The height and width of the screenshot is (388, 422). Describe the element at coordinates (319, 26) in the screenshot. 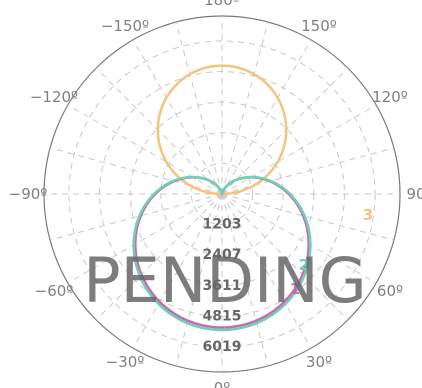

I see `angular-tick-label: 150º` at that location.